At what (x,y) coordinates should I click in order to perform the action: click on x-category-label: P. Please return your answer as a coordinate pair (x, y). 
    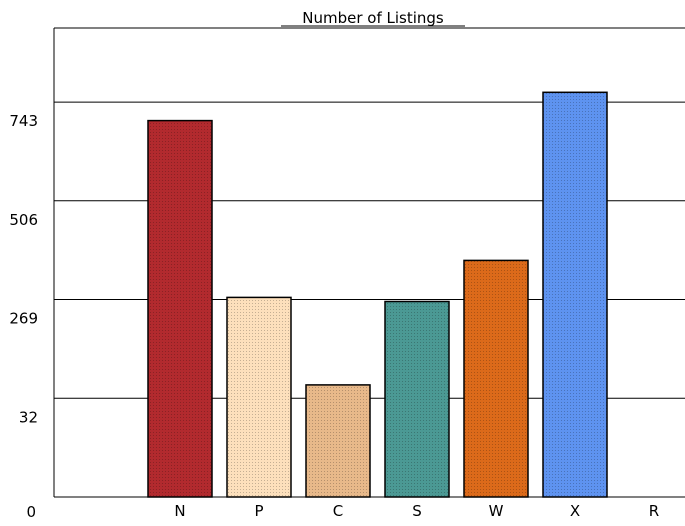
    Looking at the image, I should click on (258, 511).